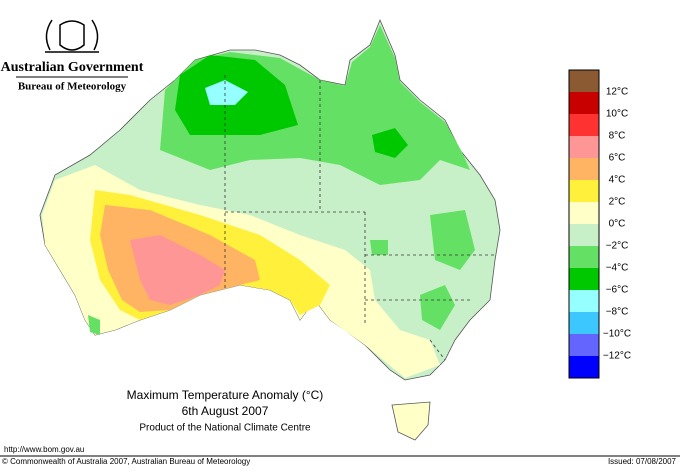  Describe the element at coordinates (617, 334) in the screenshot. I see `legend-label: −10°C` at that location.